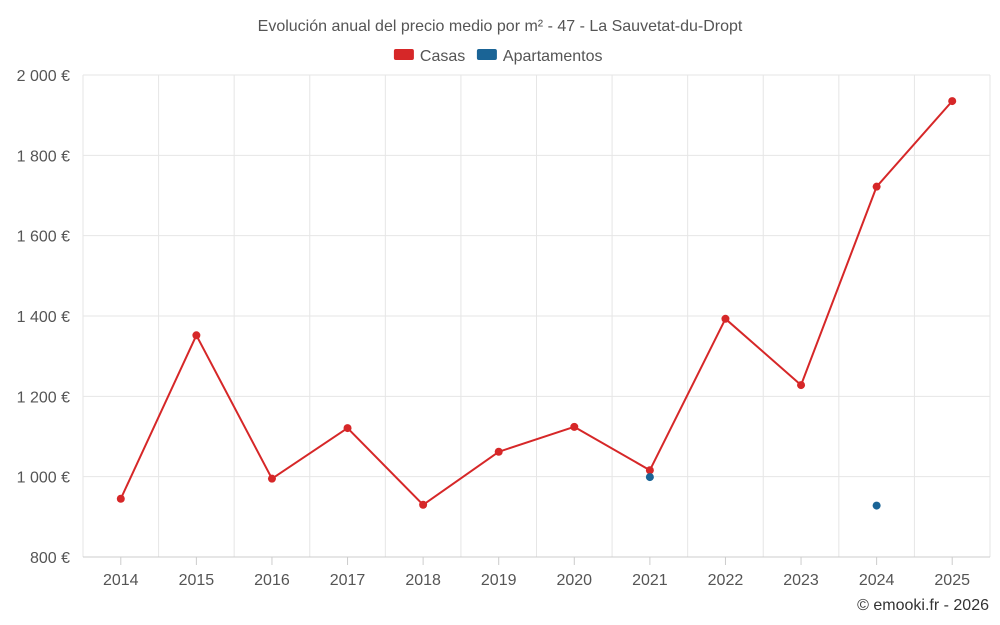 The image size is (1000, 625). What do you see at coordinates (43, 478) in the screenshot?
I see `y-tick-label: 1 000 €` at bounding box center [43, 478].